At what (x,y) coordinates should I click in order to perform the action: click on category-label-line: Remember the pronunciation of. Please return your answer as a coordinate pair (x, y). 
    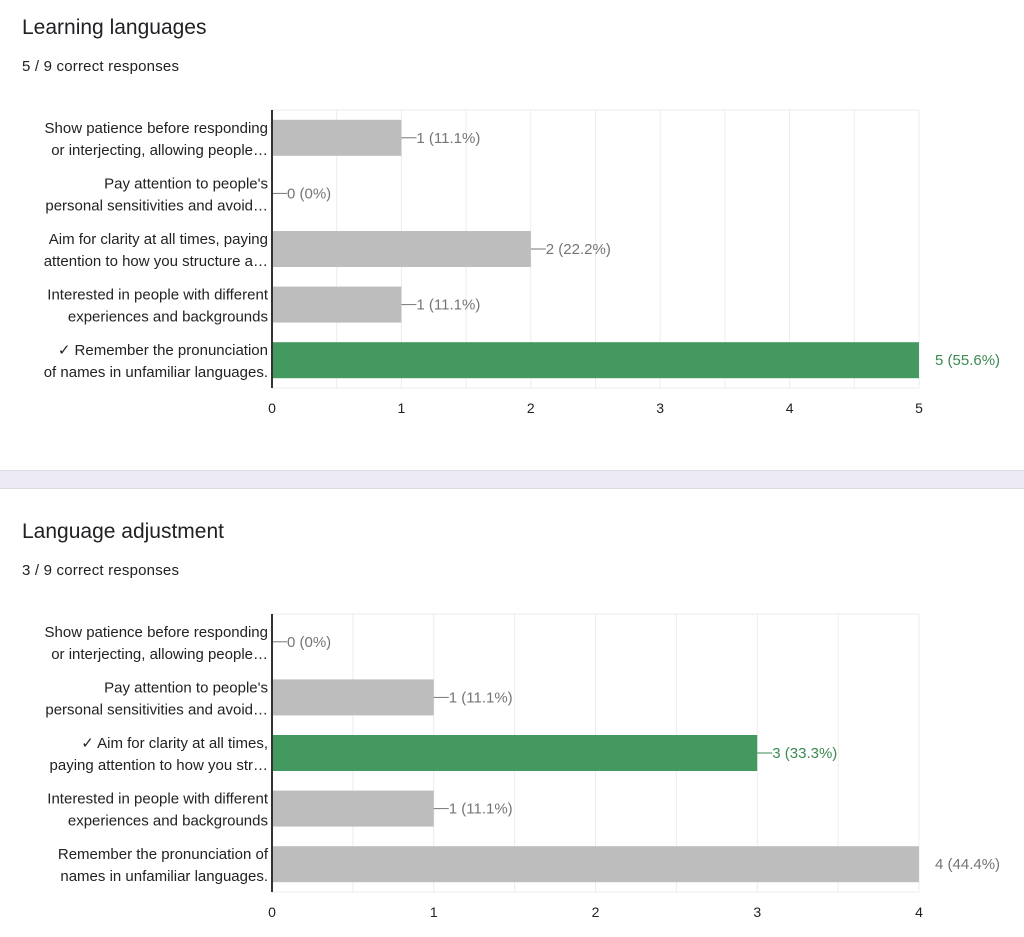
    Looking at the image, I should click on (163, 854).